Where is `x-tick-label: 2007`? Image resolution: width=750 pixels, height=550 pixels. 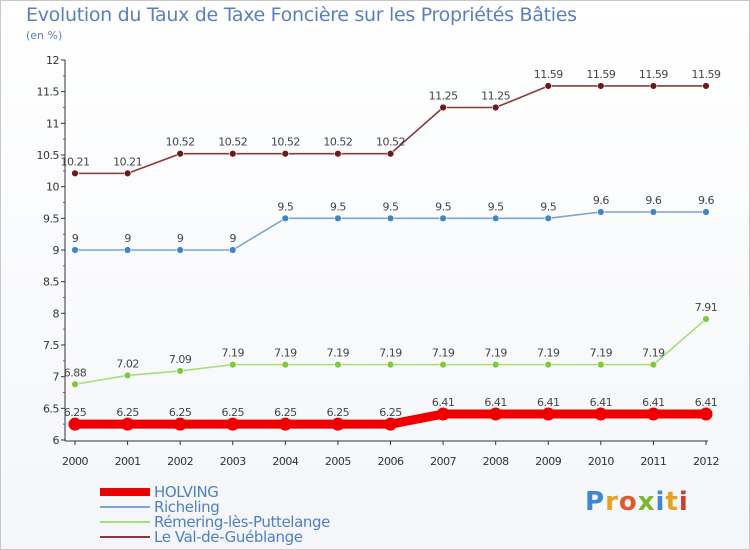 x-tick-label: 2007 is located at coordinates (443, 461).